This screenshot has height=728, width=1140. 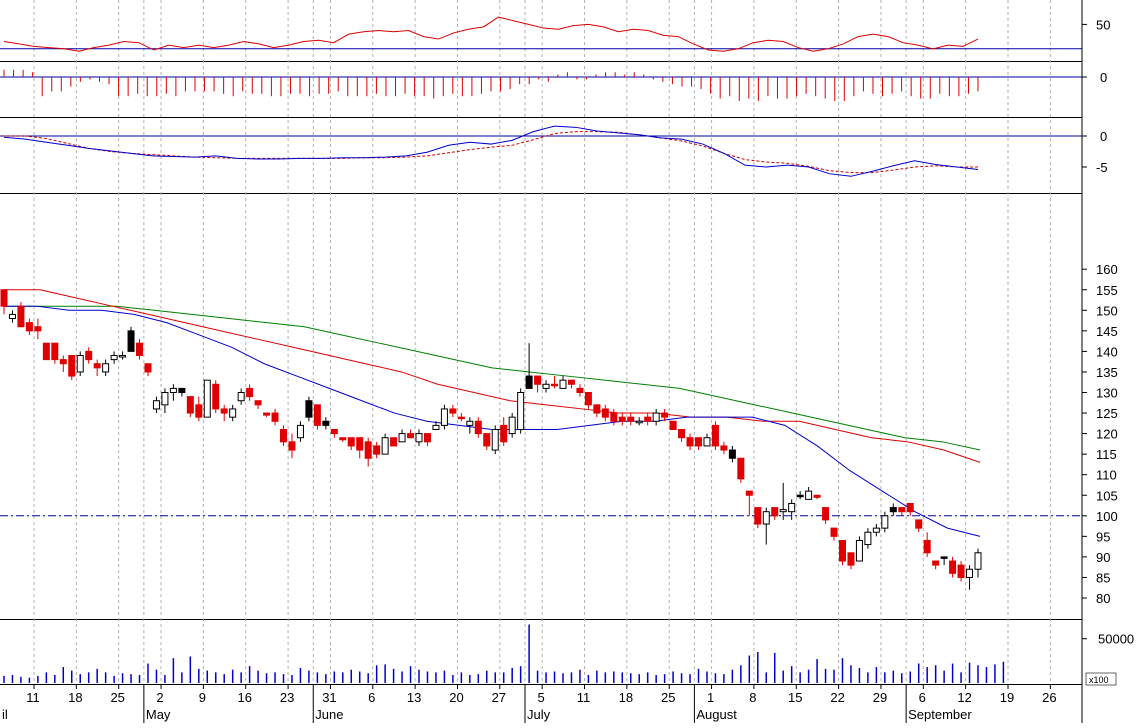 What do you see at coordinates (33, 697) in the screenshot?
I see `x-tick-label: 11` at bounding box center [33, 697].